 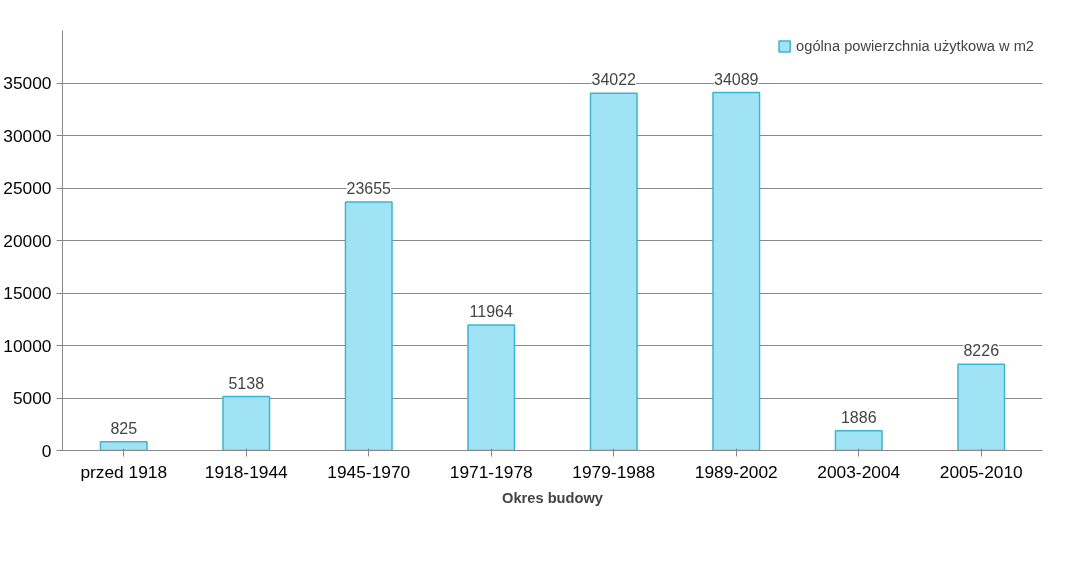 I want to click on y-tick-label: 35000, so click(x=27, y=83).